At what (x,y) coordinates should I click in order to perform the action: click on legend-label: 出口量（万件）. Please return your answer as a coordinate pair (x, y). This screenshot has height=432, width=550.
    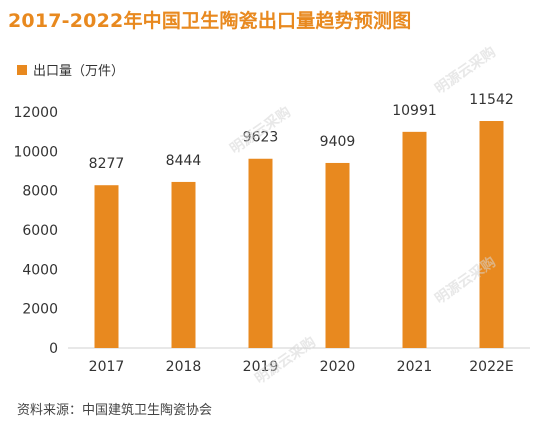
    Looking at the image, I should click on (79, 71).